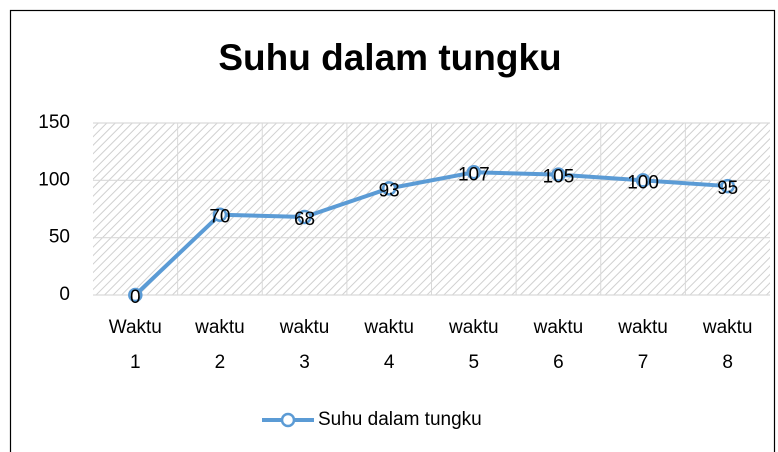 This screenshot has width=778, height=452. What do you see at coordinates (389, 345) in the screenshot?
I see `x-tick-label: waktu 4` at bounding box center [389, 345].